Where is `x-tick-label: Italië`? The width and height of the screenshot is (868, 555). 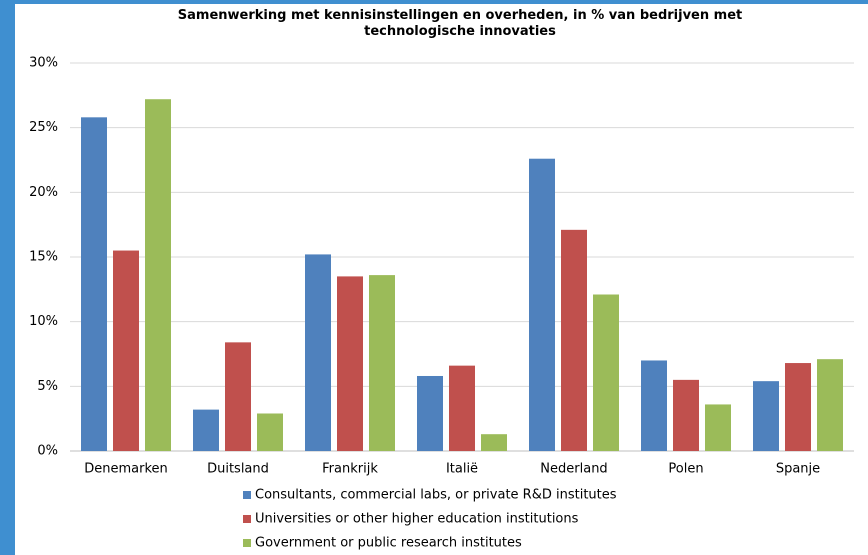
x-tick-label: Italië is located at coordinates (462, 469).